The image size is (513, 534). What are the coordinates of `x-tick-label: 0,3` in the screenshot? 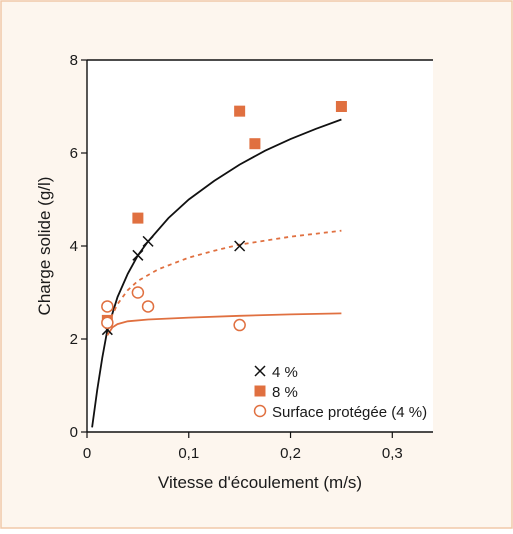 It's located at (392, 453).